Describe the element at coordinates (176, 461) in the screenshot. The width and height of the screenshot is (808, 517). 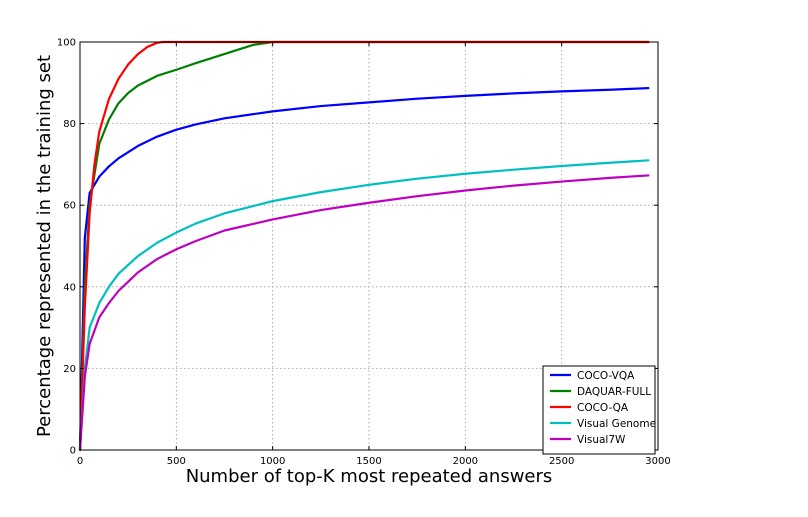
I see `x-tick-label: 500` at that location.